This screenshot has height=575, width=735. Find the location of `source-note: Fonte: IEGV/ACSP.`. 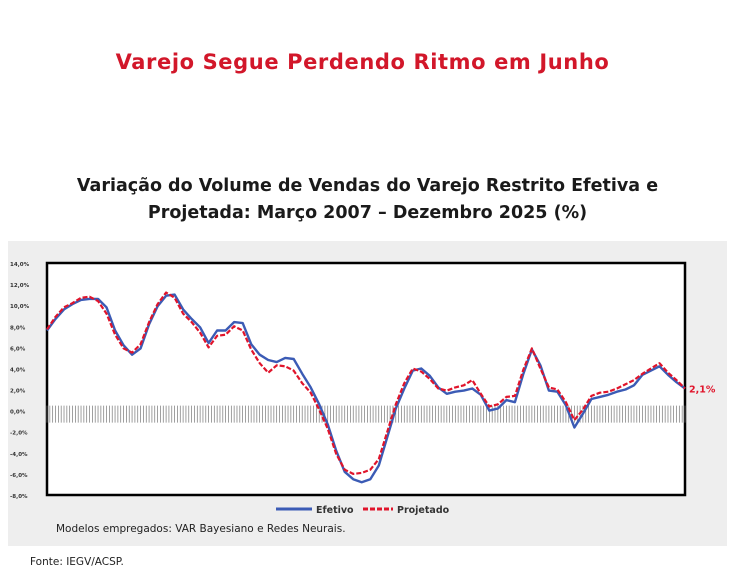

source-note: Fonte: IEGV/ACSP. is located at coordinates (77, 562).